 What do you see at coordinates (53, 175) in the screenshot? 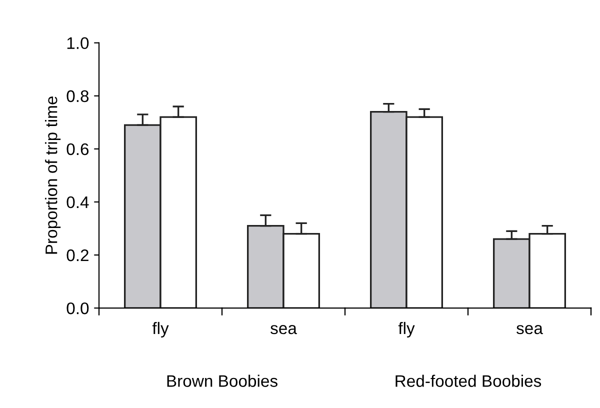
I see `y-axis-title: Proportion of trip time` at bounding box center [53, 175].